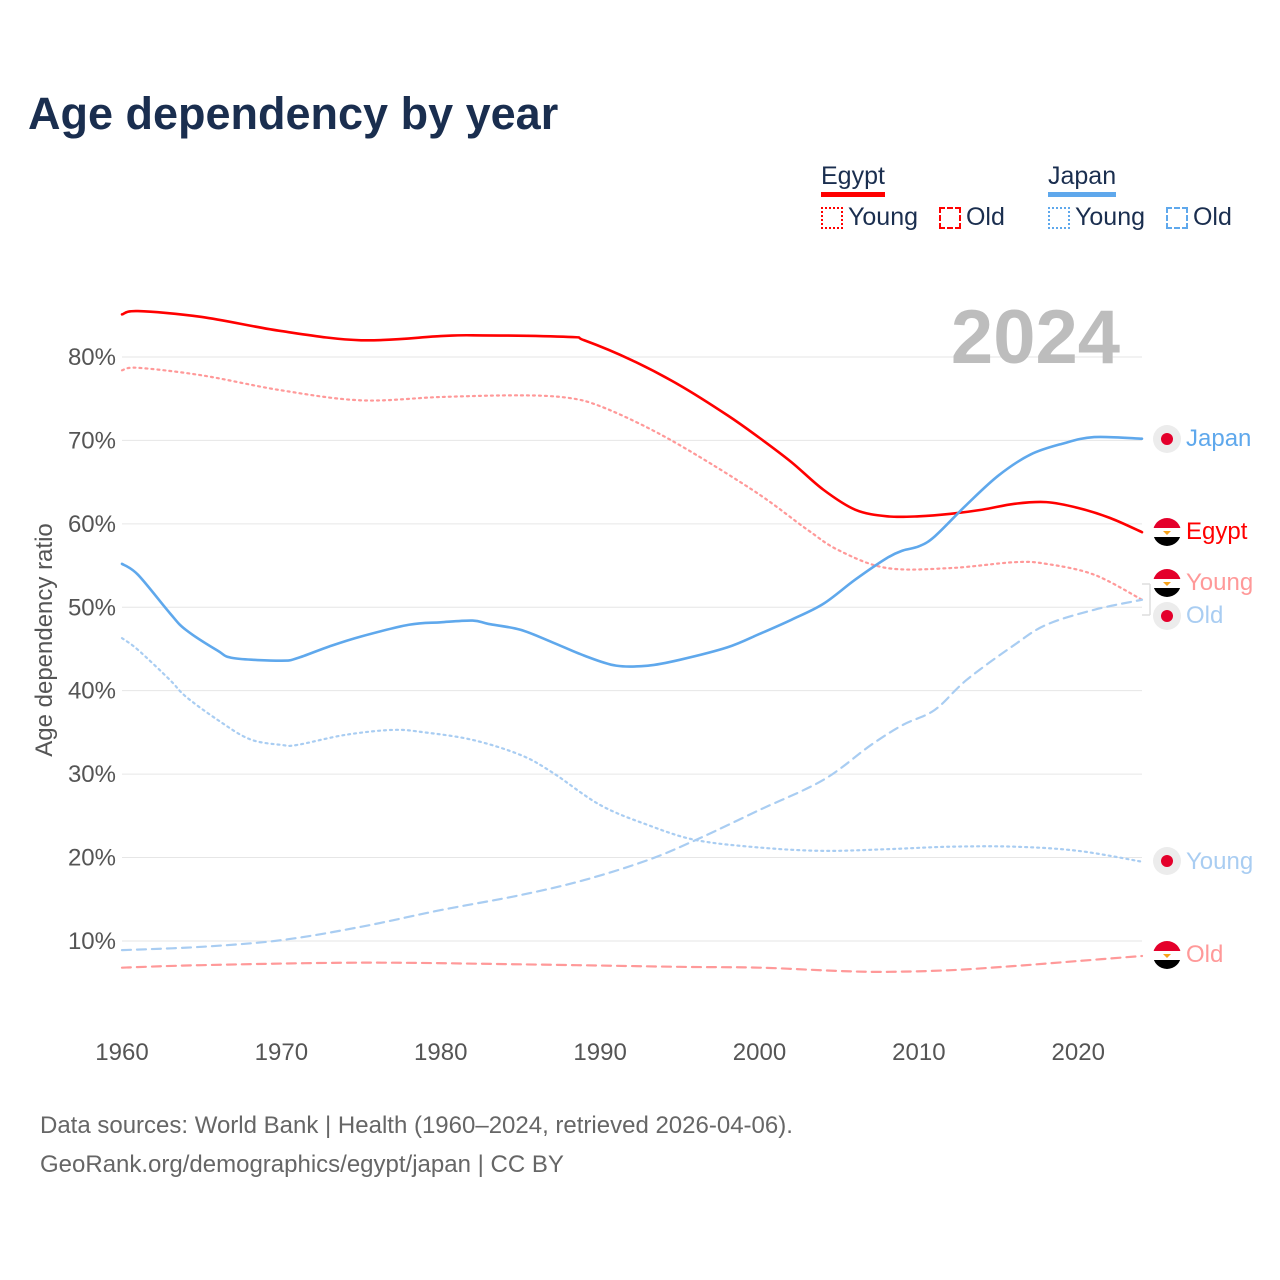  I want to click on series-line-egypt-young, so click(632, 483).